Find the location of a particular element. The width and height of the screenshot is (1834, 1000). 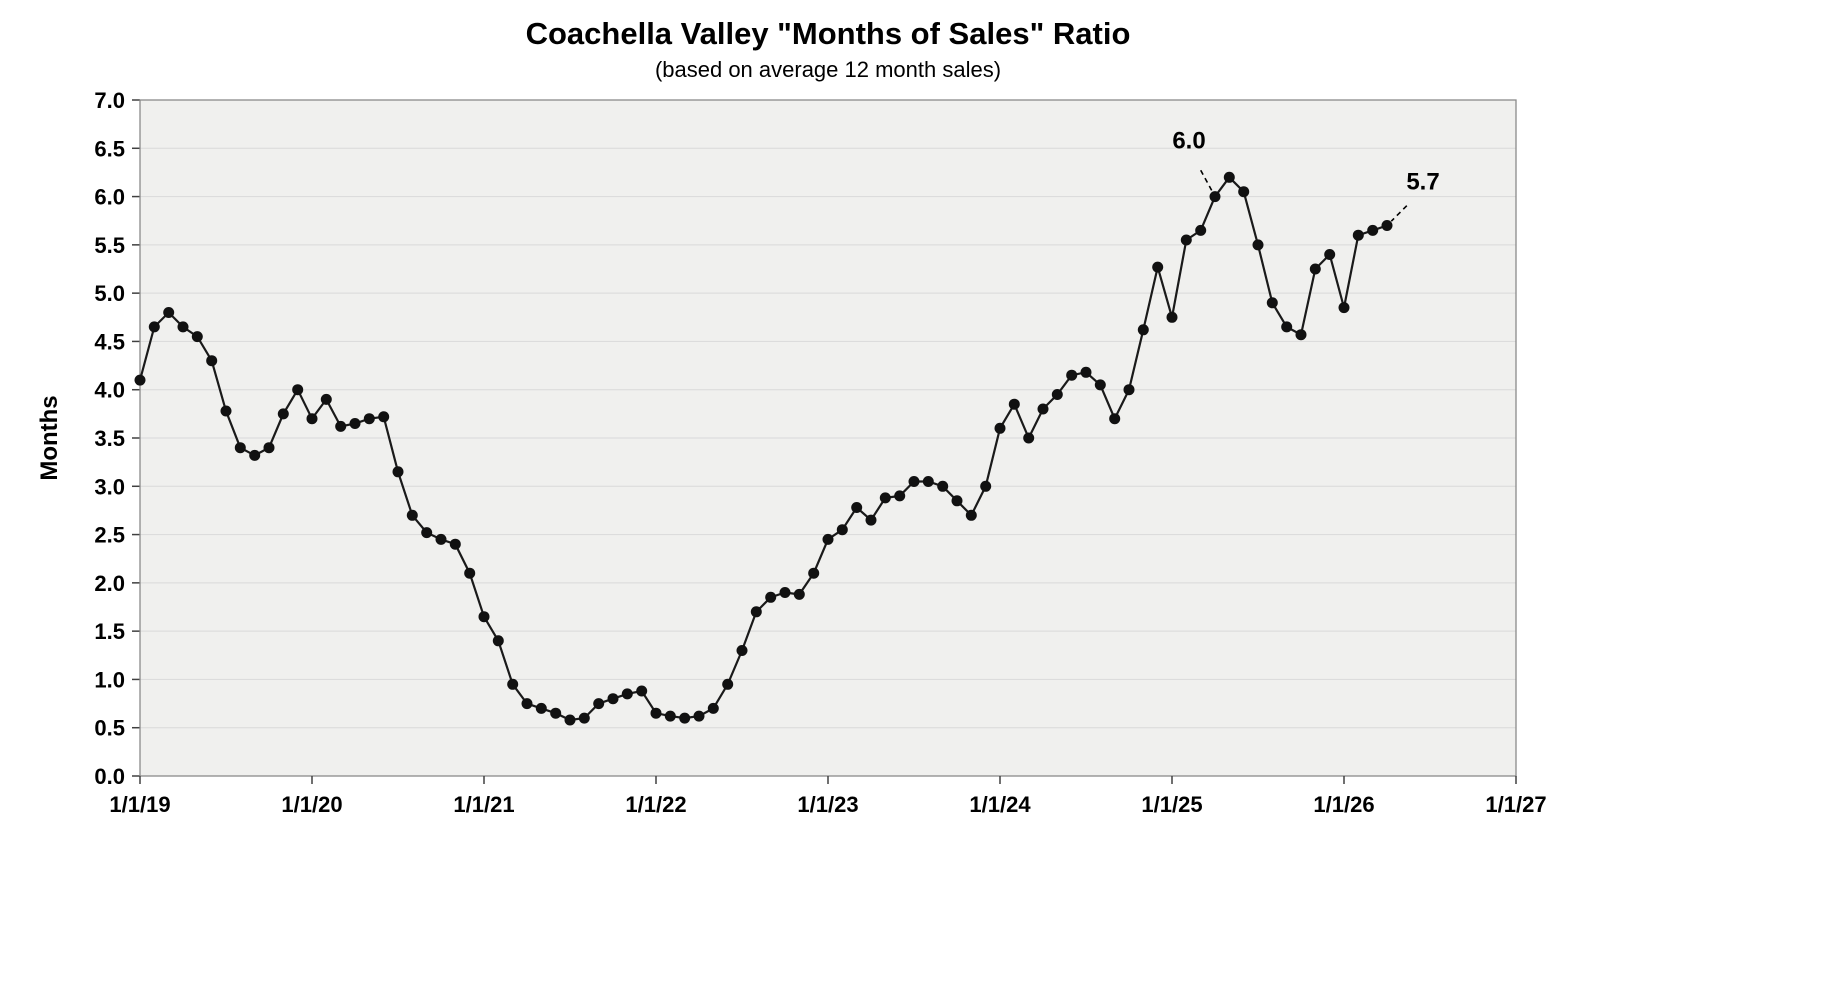

svg-text: 1/1/24 is located at coordinates (1000, 804).